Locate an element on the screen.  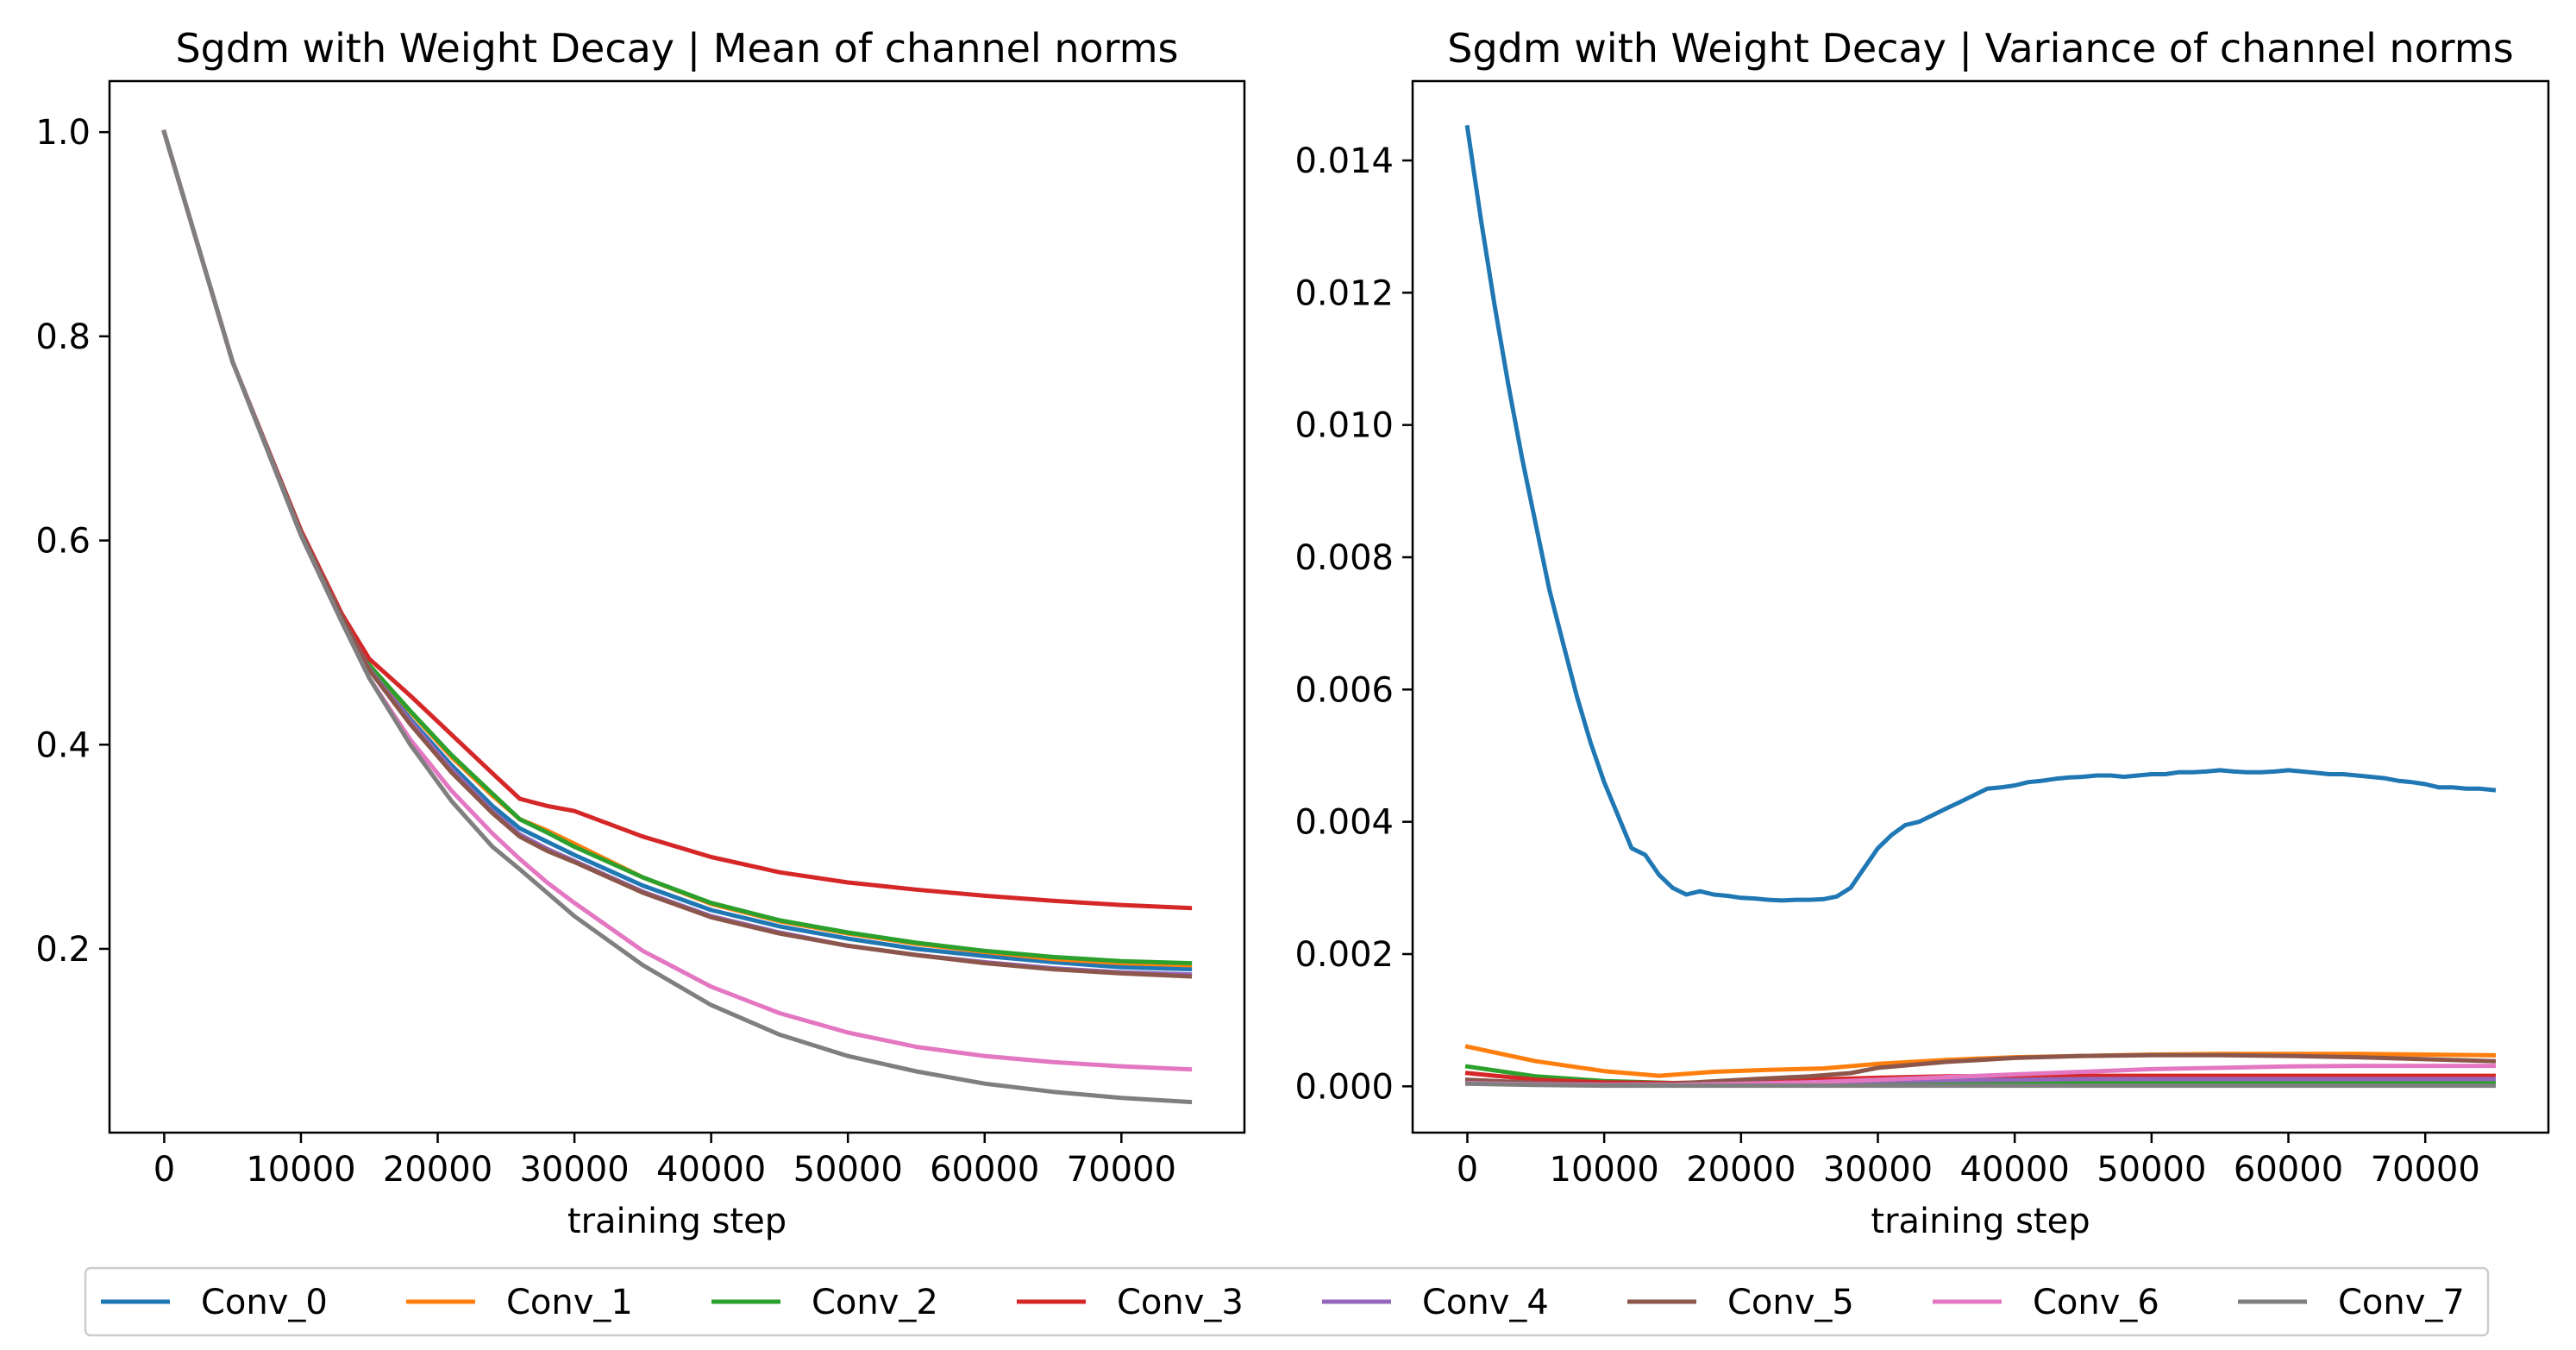
y-tick-label: 0.014 is located at coordinates (1344, 161).